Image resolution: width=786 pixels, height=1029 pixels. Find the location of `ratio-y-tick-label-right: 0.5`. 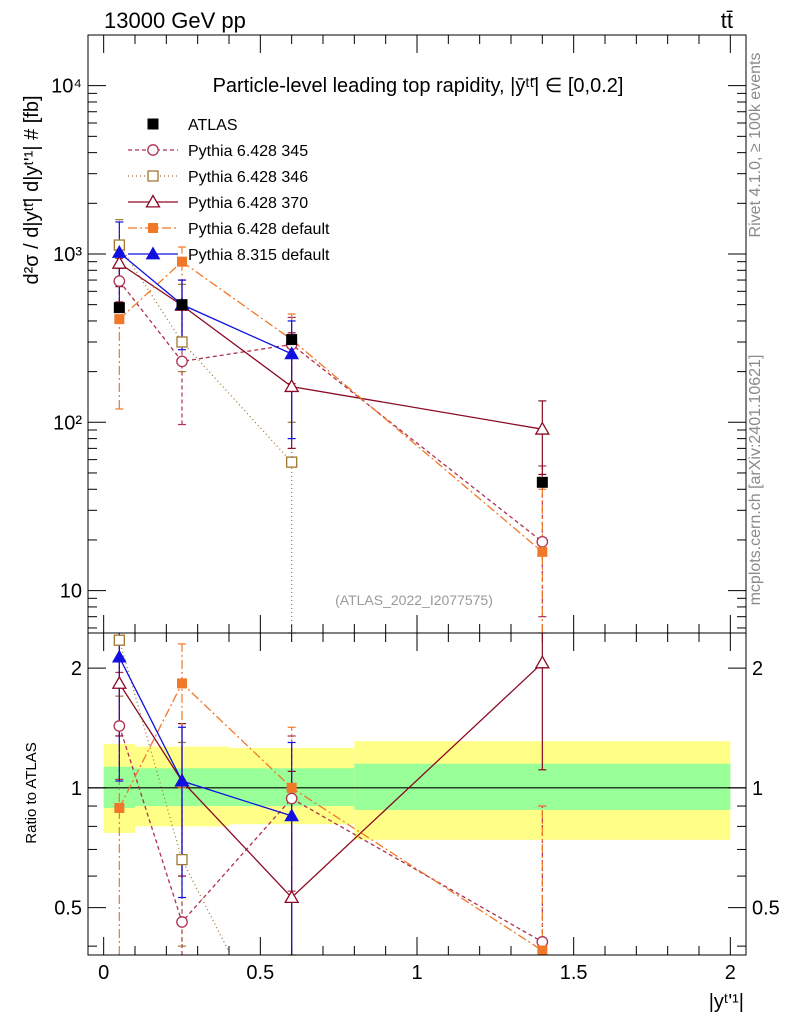

ratio-y-tick-label-right: 0.5 is located at coordinates (766, 909).